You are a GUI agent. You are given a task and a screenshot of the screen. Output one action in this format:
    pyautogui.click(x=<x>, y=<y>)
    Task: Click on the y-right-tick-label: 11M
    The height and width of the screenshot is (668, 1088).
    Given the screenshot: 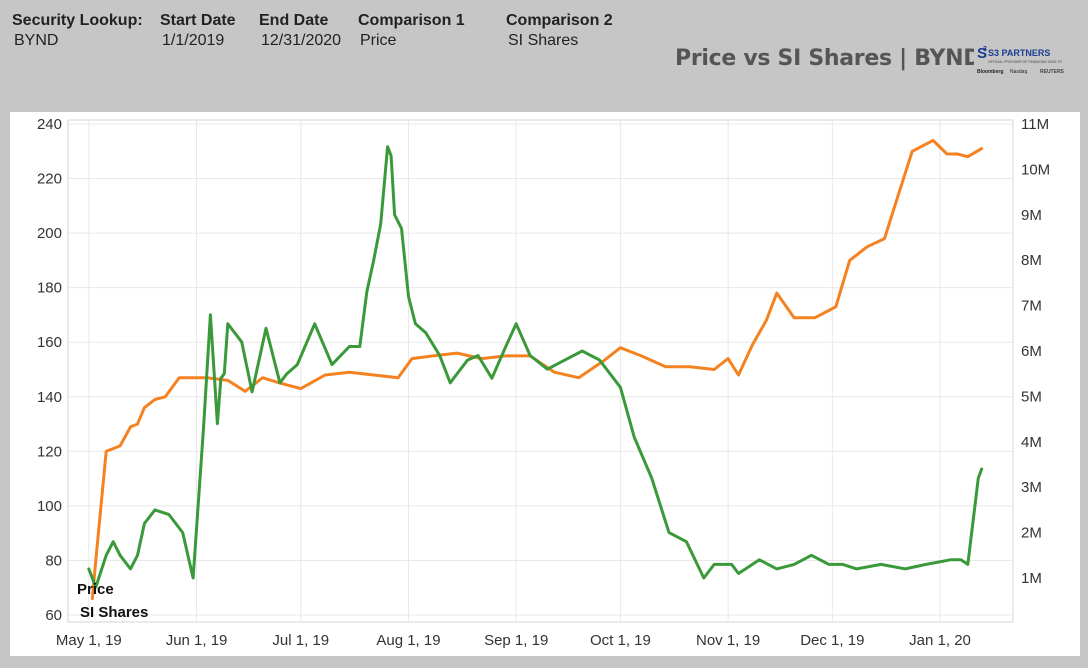 What is the action you would take?
    pyautogui.click(x=1035, y=124)
    